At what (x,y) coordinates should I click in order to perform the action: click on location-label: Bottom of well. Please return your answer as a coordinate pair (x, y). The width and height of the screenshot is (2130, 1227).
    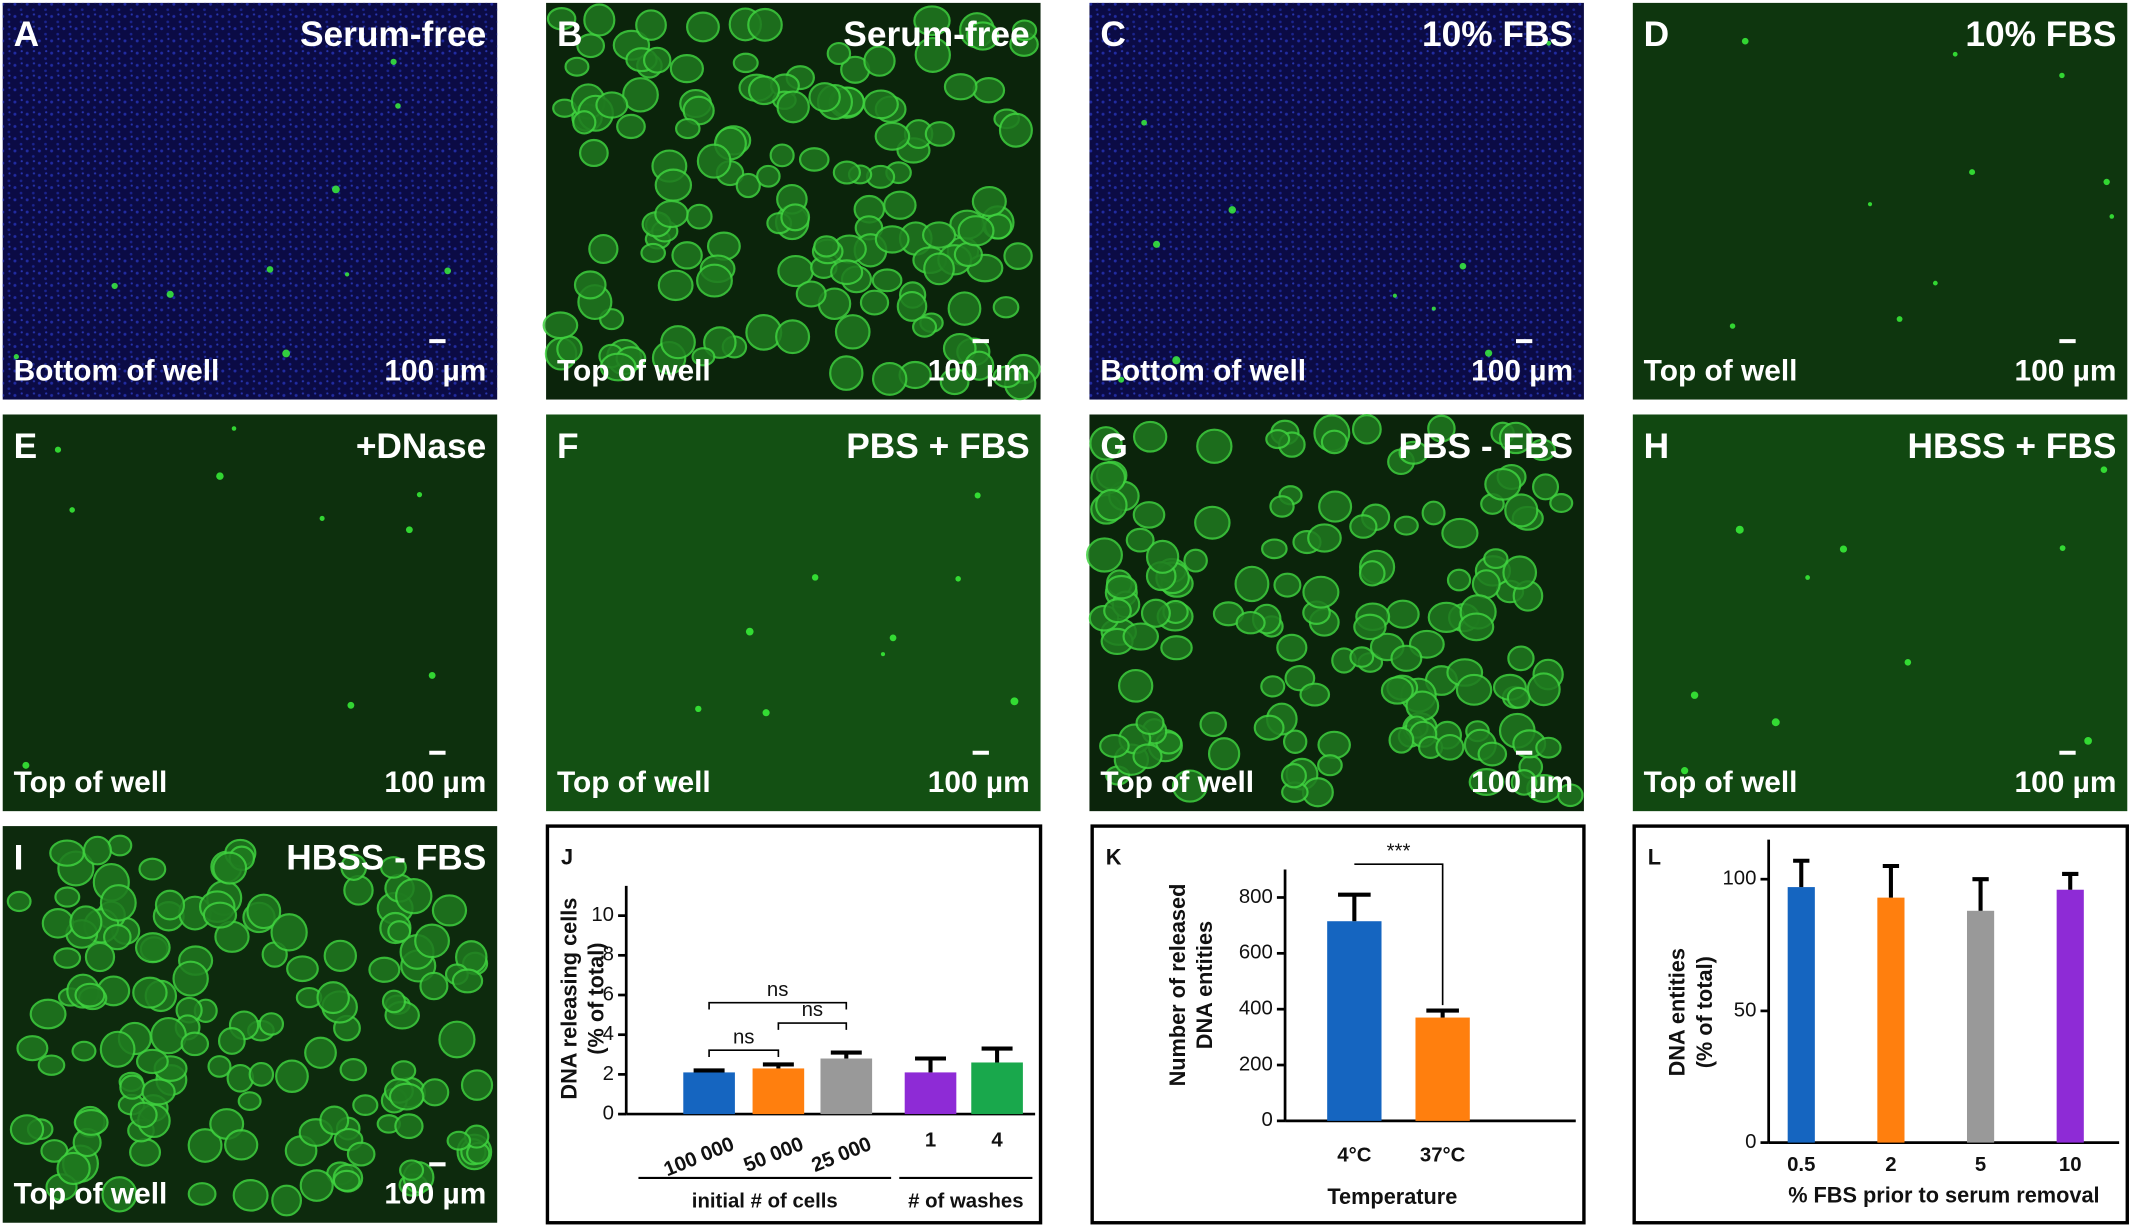
    Looking at the image, I should click on (1203, 370).